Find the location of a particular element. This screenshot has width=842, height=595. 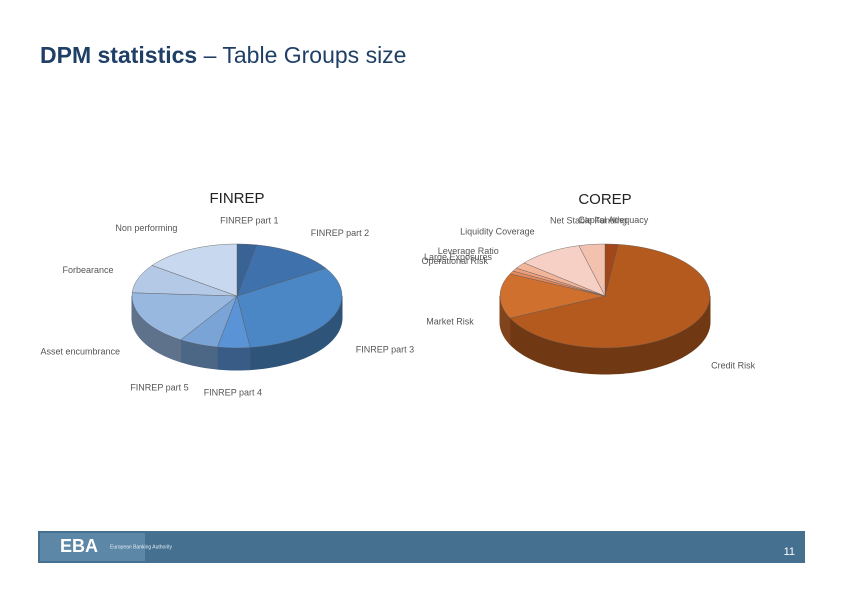

slice-label: FINREP part 1 is located at coordinates (249, 220).